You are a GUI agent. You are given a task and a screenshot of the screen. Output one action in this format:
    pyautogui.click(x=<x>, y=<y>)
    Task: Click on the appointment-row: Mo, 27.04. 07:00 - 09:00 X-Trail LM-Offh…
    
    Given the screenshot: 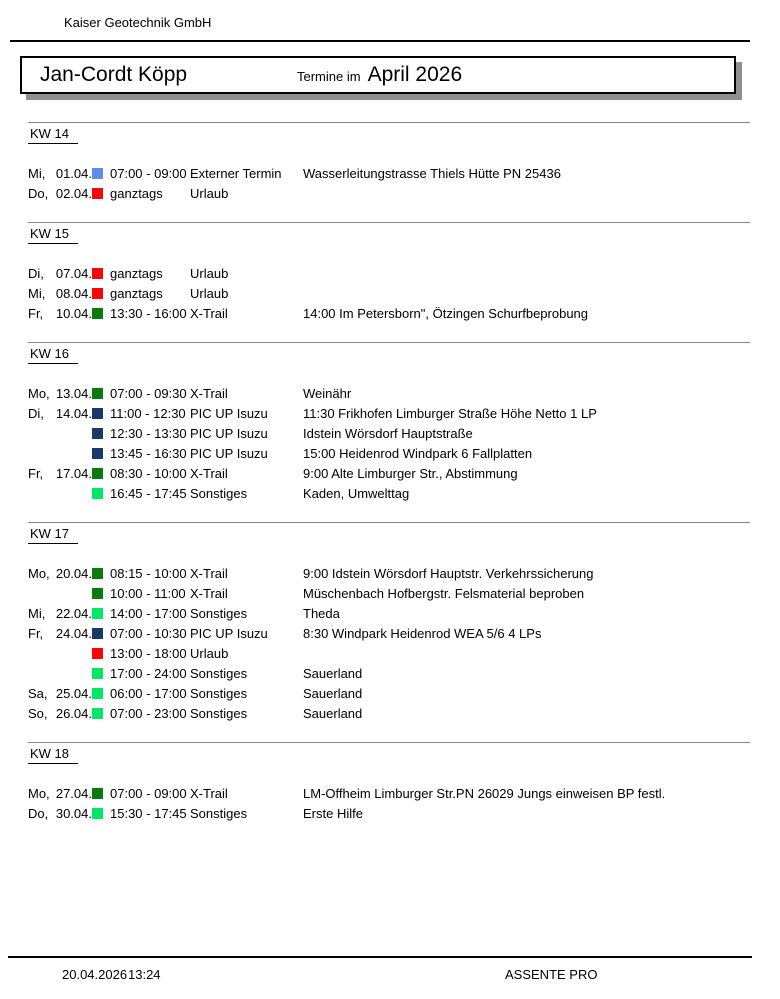 What is the action you would take?
    pyautogui.click(x=389, y=793)
    